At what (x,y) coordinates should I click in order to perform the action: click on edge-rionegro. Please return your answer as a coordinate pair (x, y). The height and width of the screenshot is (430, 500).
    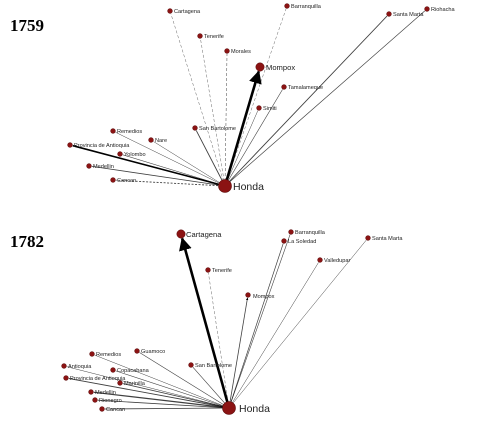
    Looking at the image, I should click on (163, 404).